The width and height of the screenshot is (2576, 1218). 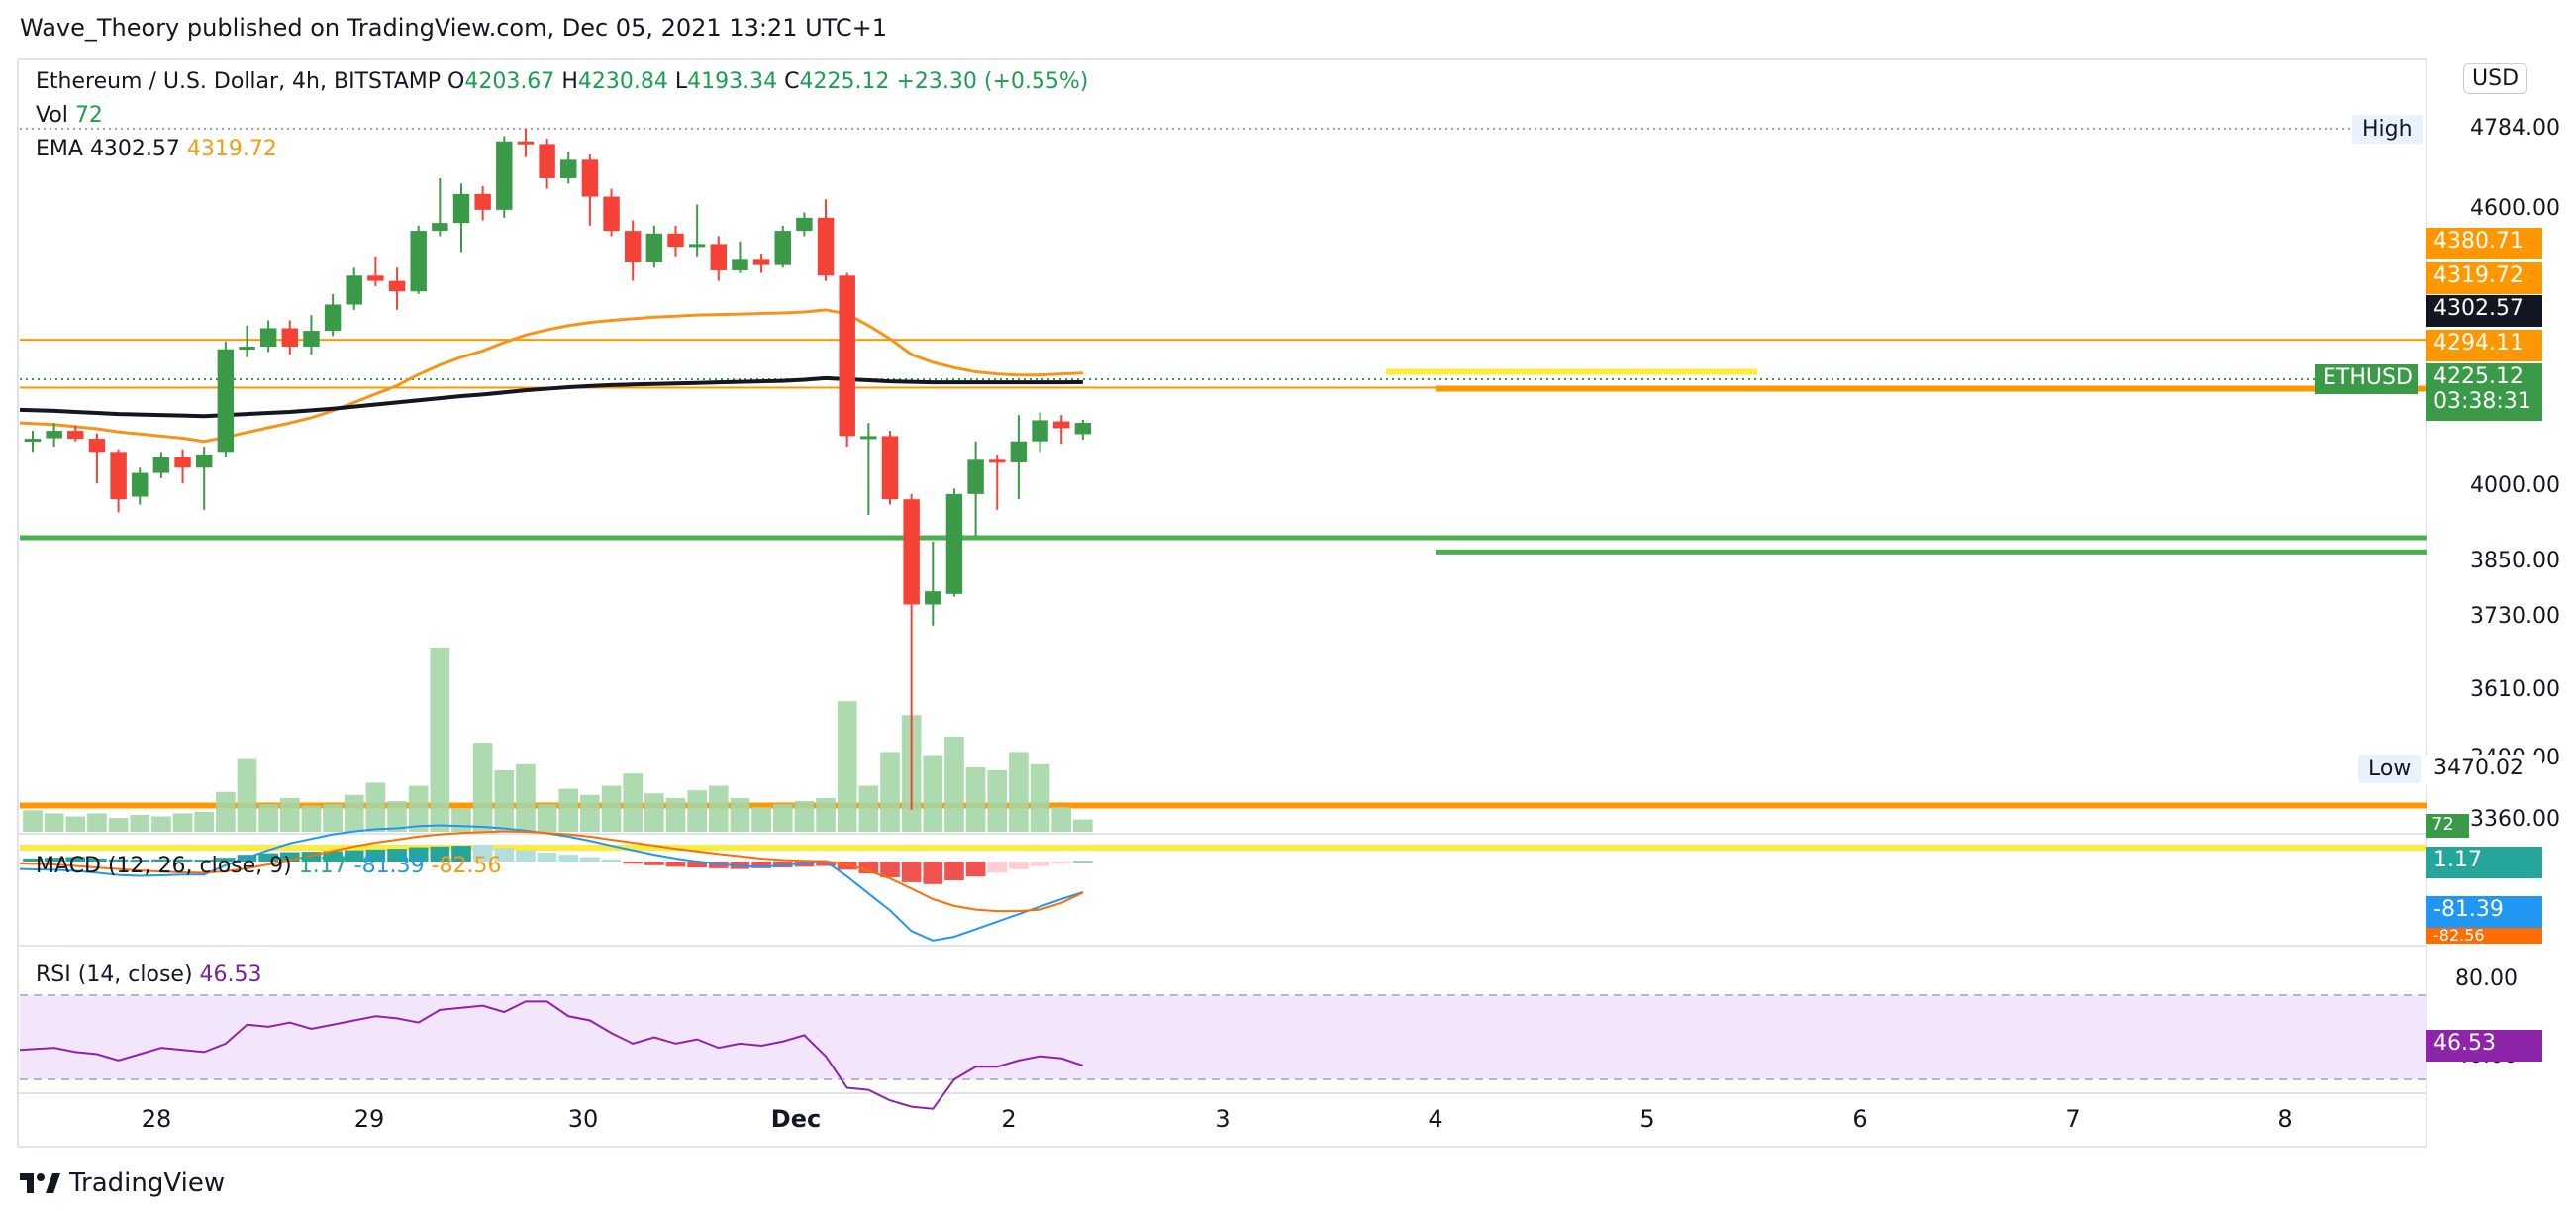 What do you see at coordinates (1224, 1037) in the screenshot?
I see `rsi-band` at bounding box center [1224, 1037].